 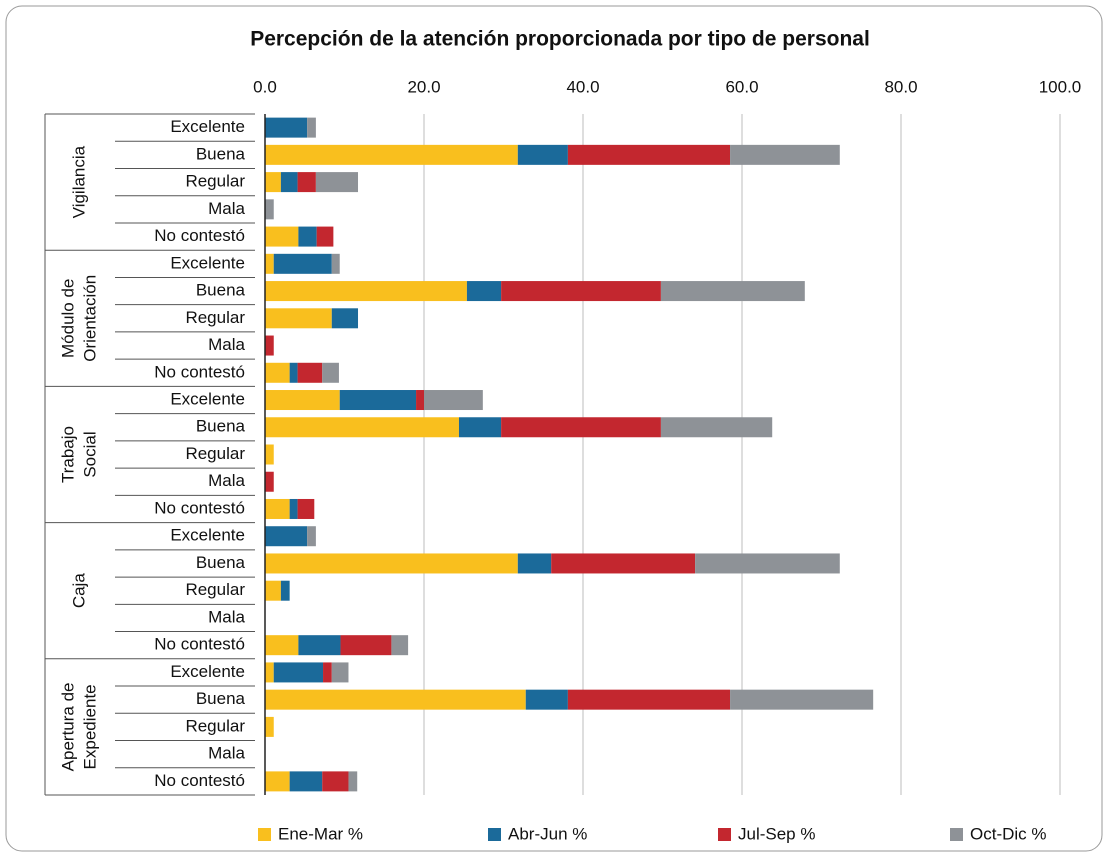 I want to click on legend-label: Abr-Jun %, so click(x=547, y=833).